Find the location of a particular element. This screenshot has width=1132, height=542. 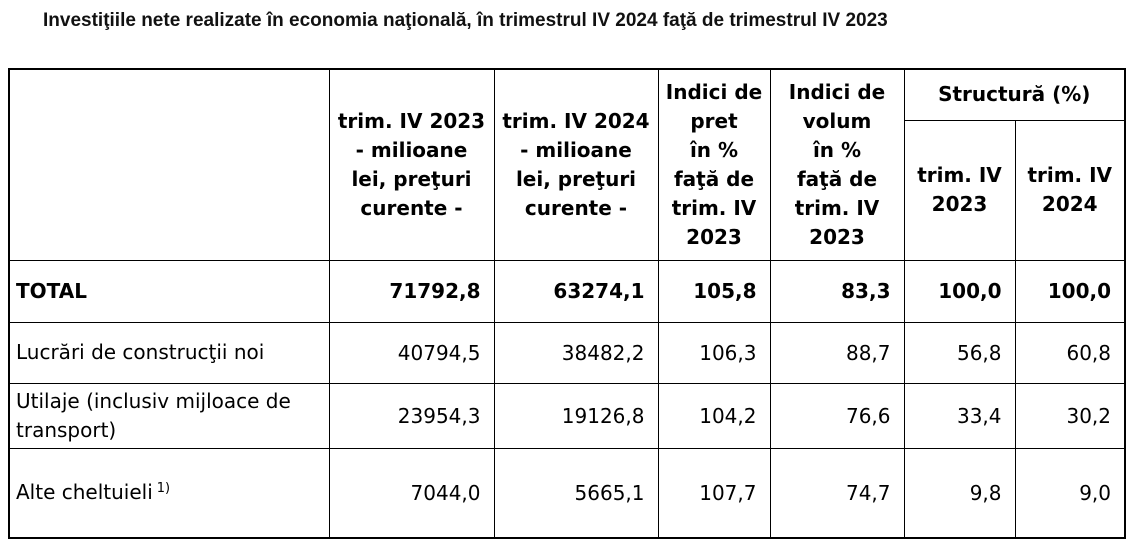

value-cell: 76,6 is located at coordinates (837, 415).